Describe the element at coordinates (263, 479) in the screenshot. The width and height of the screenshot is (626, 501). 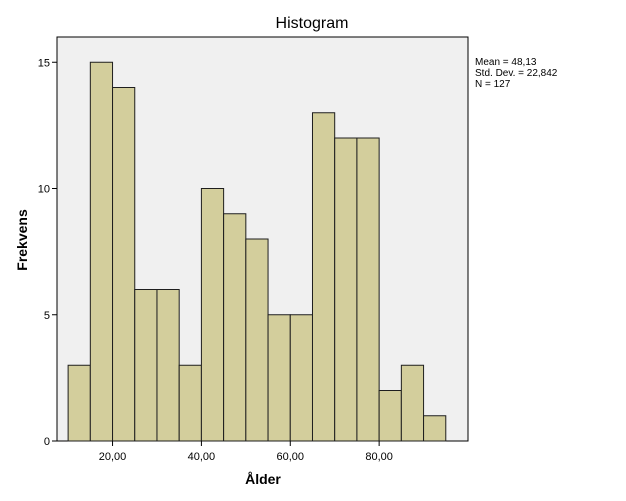
I see `x-axis-label: Ålder` at that location.